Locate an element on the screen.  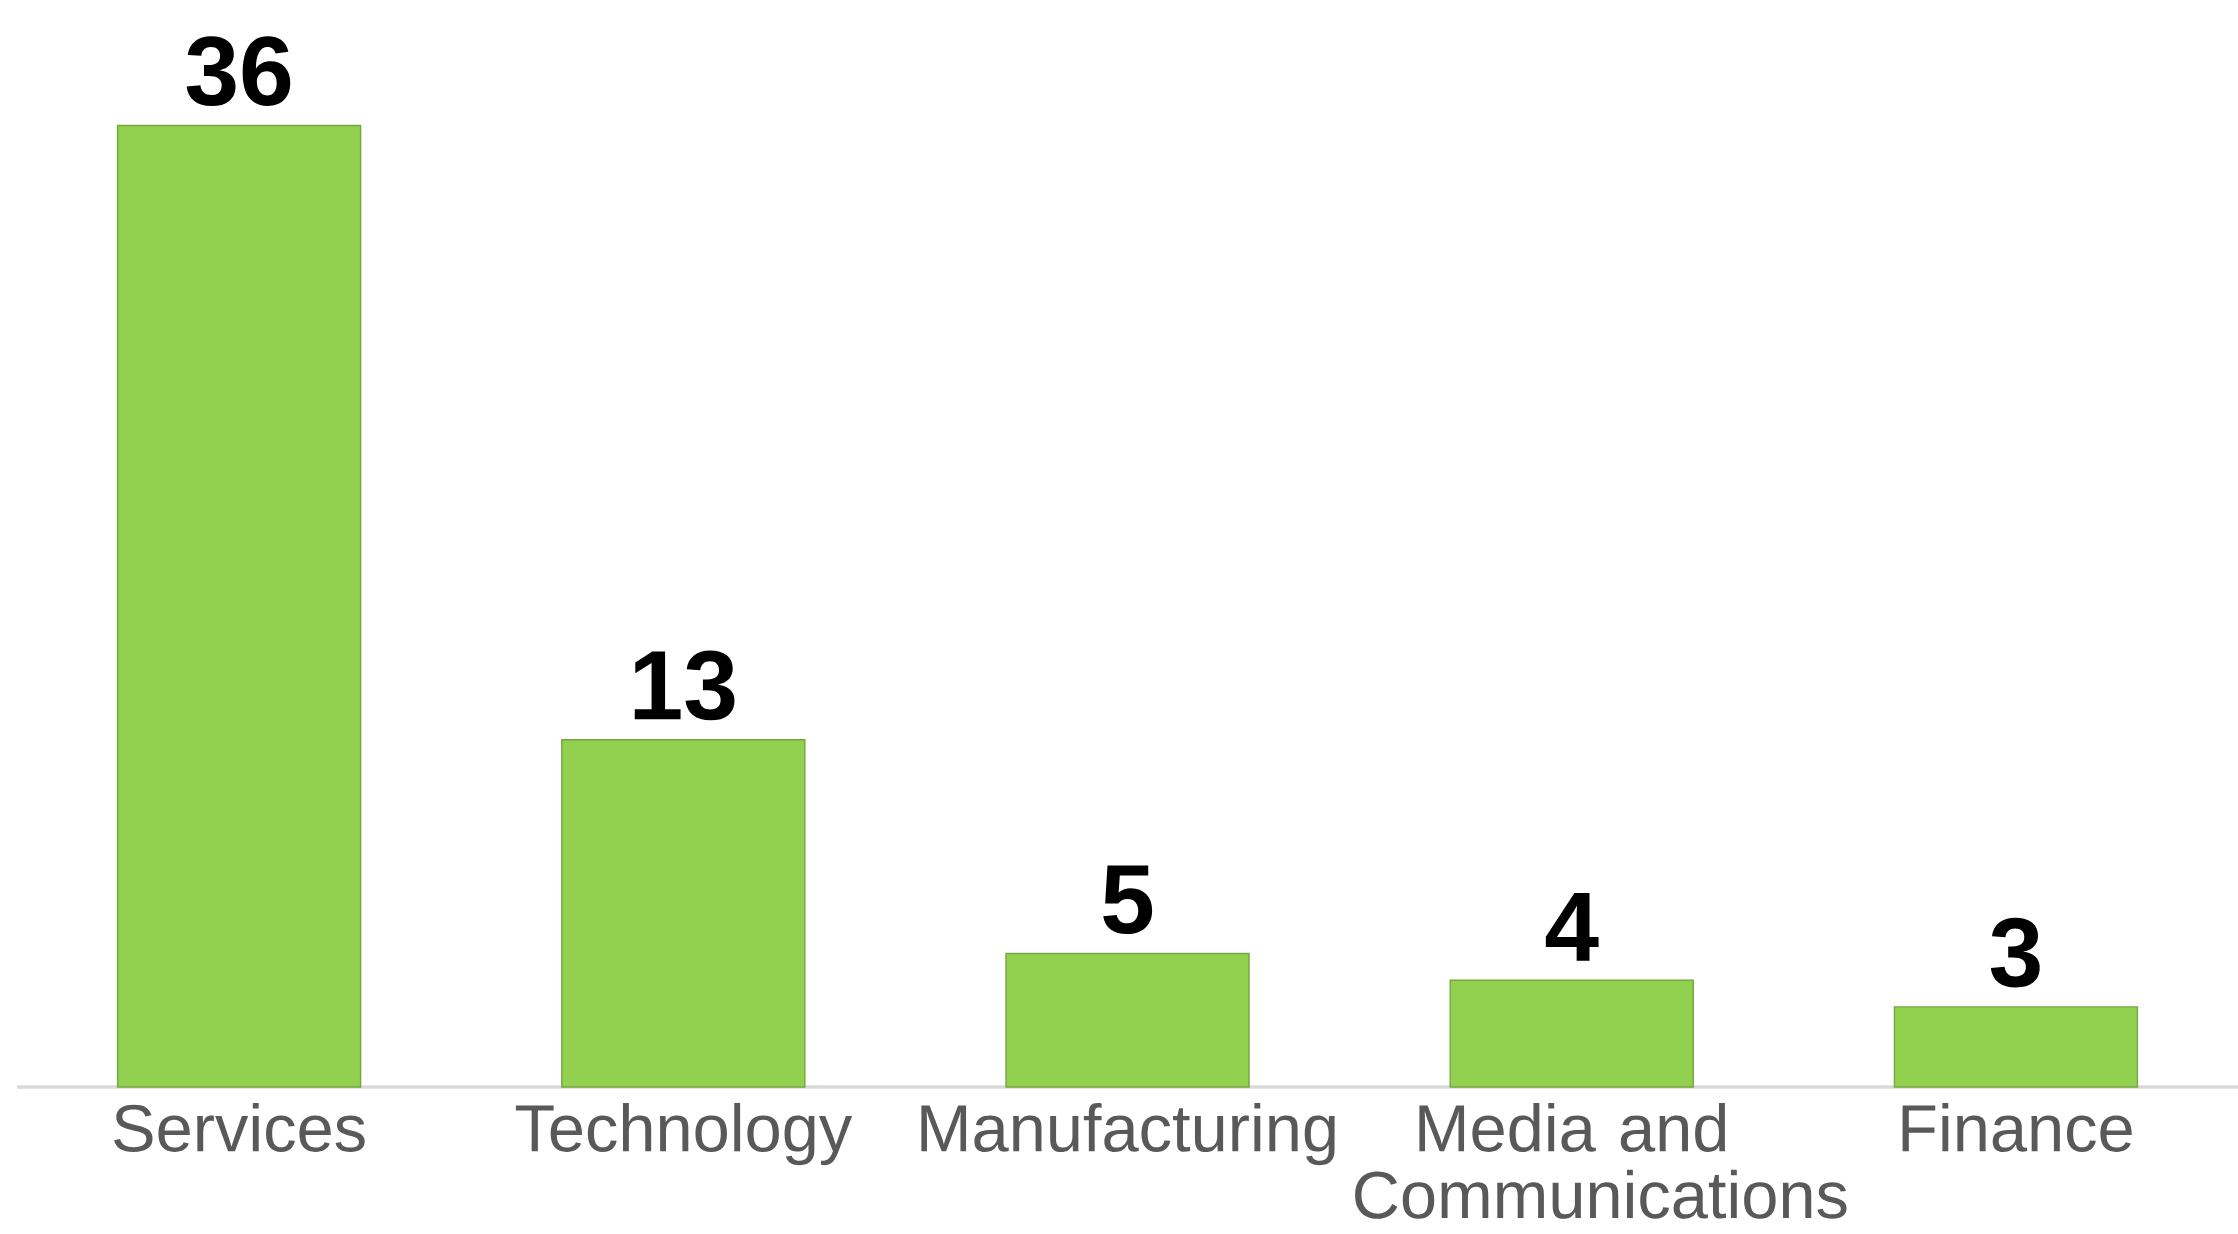
data-label: 36 is located at coordinates (238, 71).